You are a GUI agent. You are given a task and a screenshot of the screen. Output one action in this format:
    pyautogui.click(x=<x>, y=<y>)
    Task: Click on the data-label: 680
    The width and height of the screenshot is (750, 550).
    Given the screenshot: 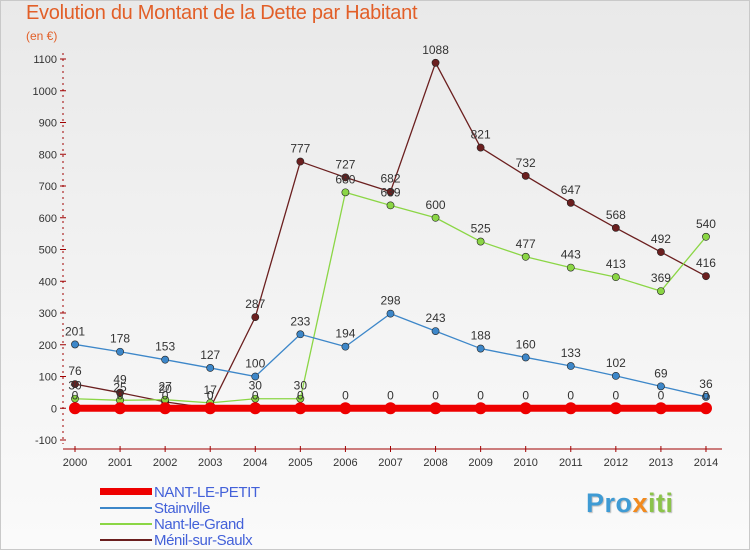 What is the action you would take?
    pyautogui.click(x=345, y=179)
    